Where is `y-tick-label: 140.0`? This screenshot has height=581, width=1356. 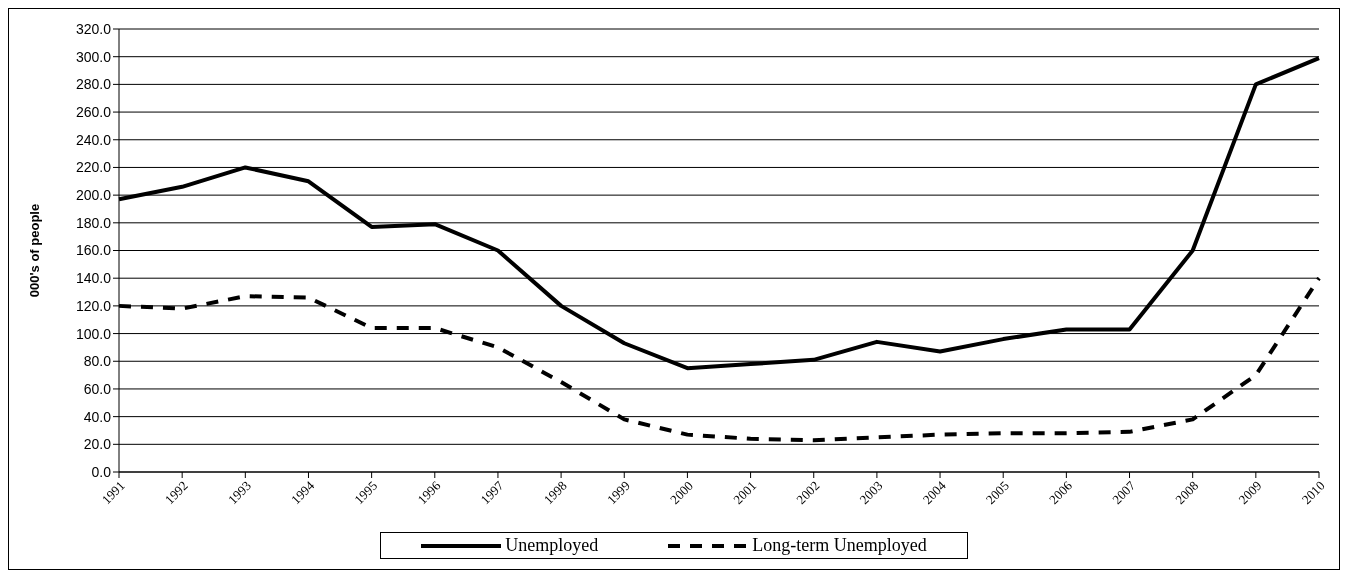 y-tick-label: 140.0 is located at coordinates (93, 278).